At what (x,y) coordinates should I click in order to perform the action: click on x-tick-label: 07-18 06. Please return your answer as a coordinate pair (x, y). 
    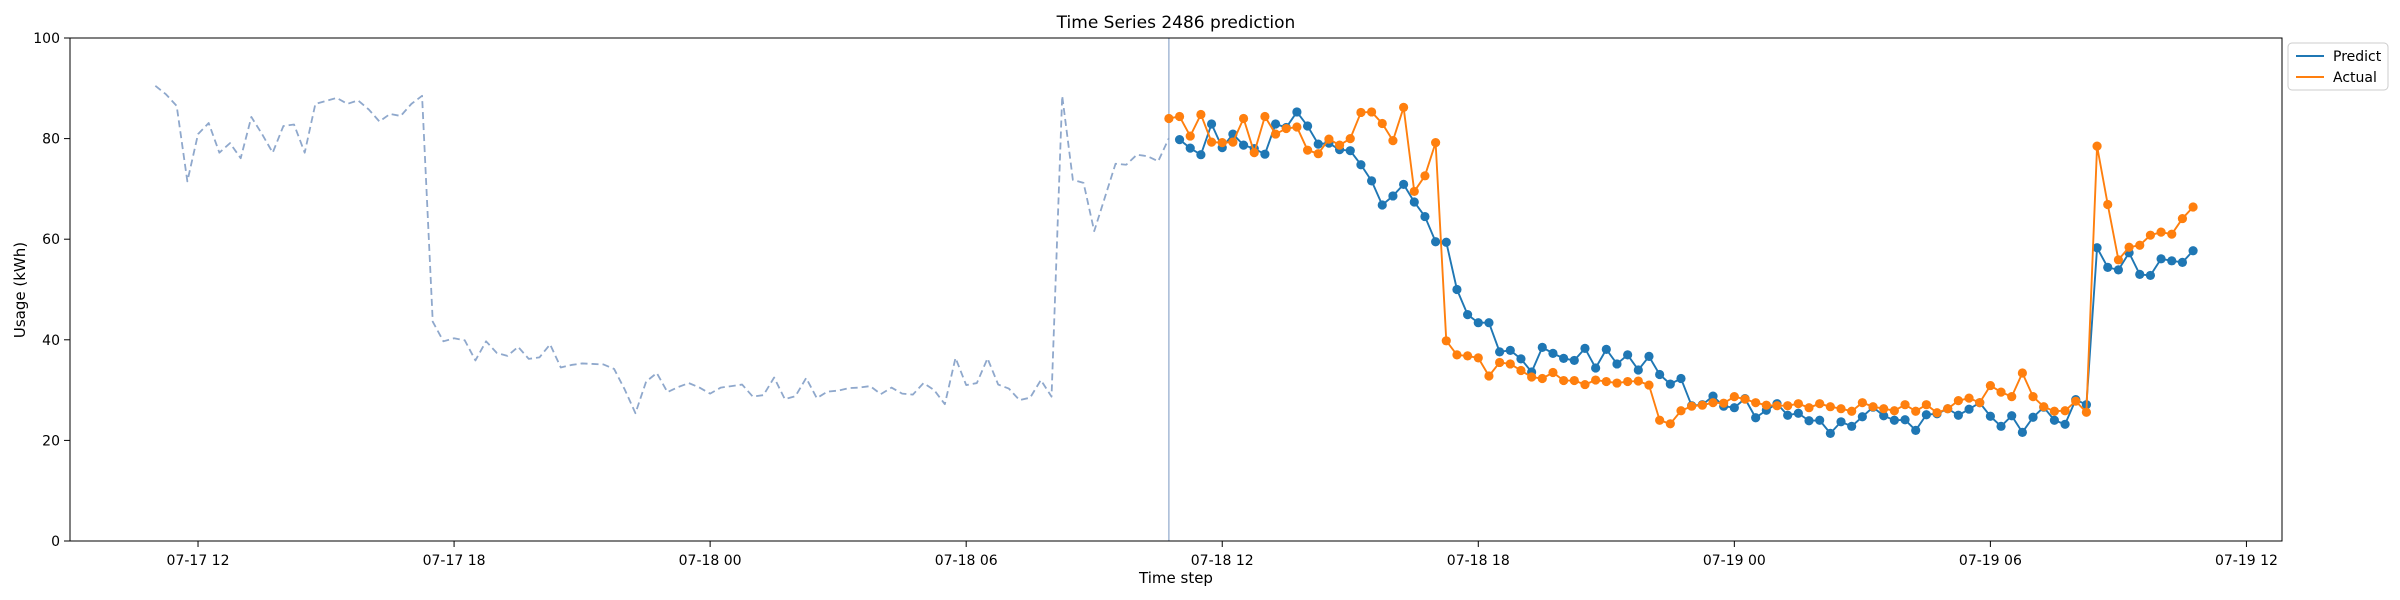
    Looking at the image, I should click on (966, 561).